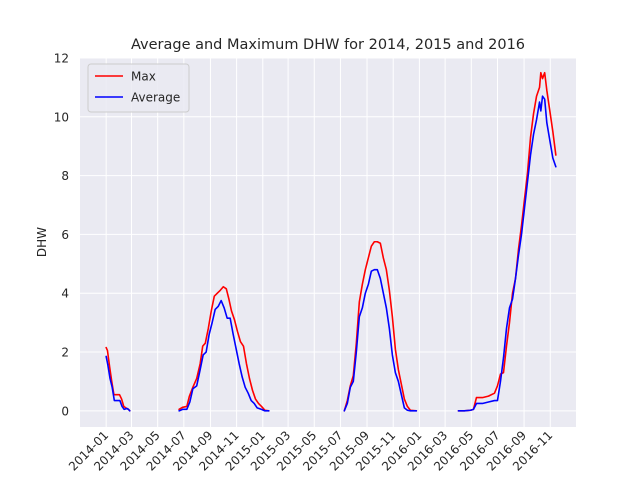 This screenshot has height=480, width=640. What do you see at coordinates (61, 117) in the screenshot?
I see `y-tick-label: 10` at bounding box center [61, 117].